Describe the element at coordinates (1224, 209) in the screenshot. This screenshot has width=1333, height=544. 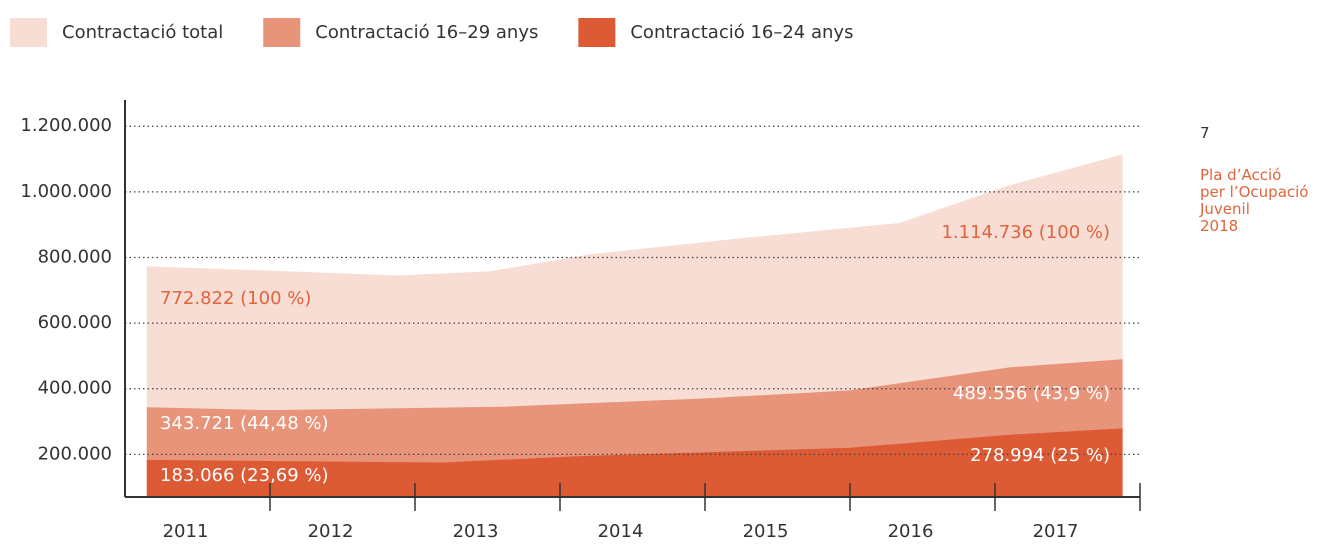
I see `side-note: Juvenil` at that location.